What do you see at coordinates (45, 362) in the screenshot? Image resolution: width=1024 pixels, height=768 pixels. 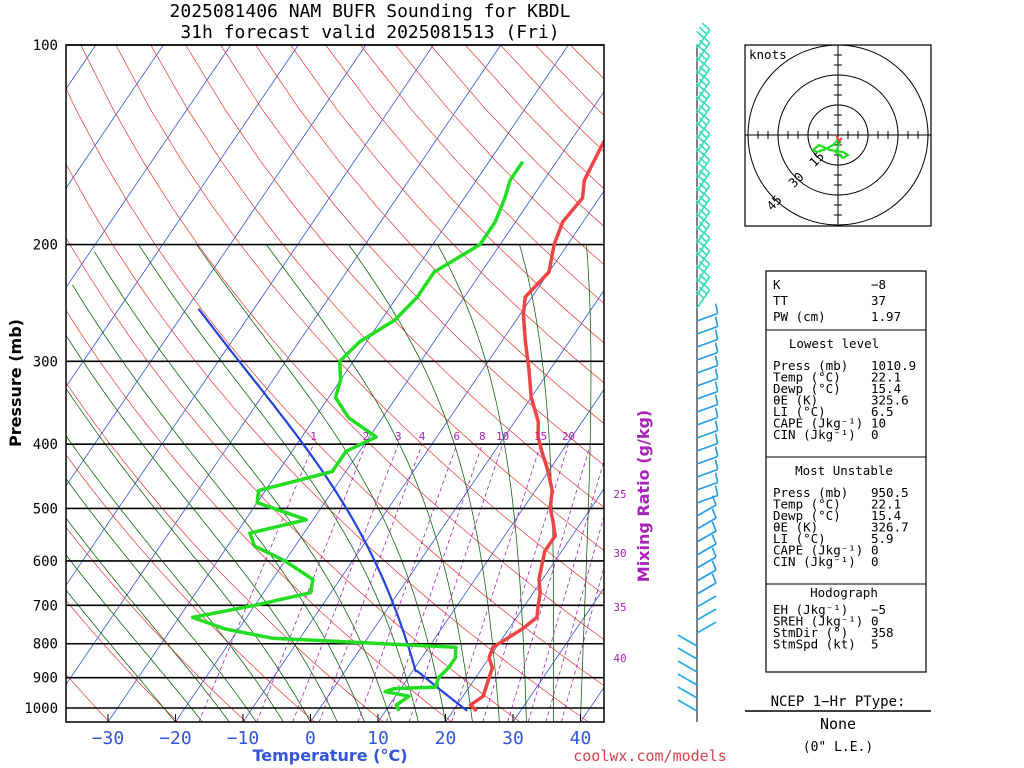 I see `pressure-tick-300: 300` at bounding box center [45, 362].